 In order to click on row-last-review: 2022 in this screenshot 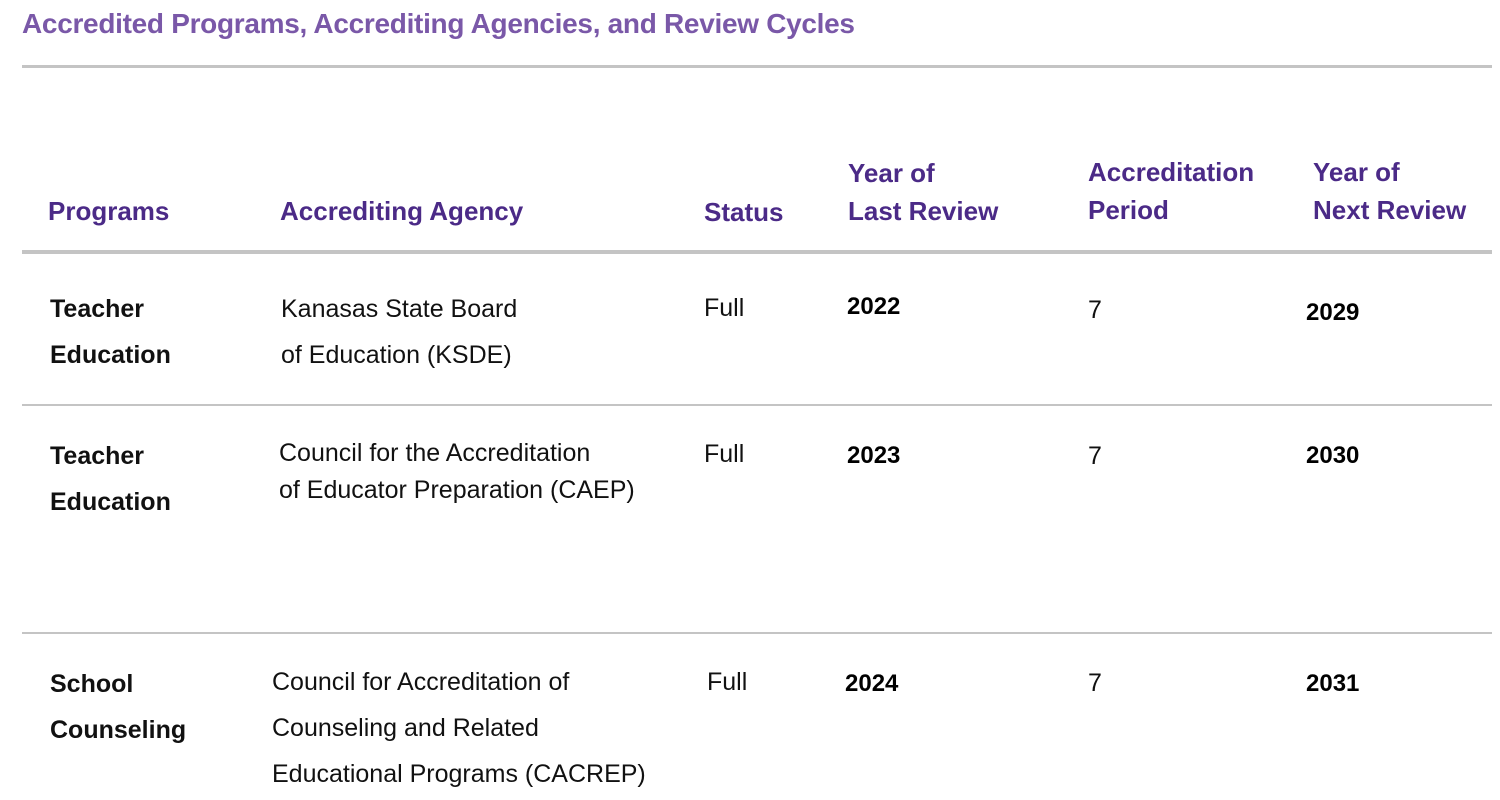, I will do `click(874, 306)`.